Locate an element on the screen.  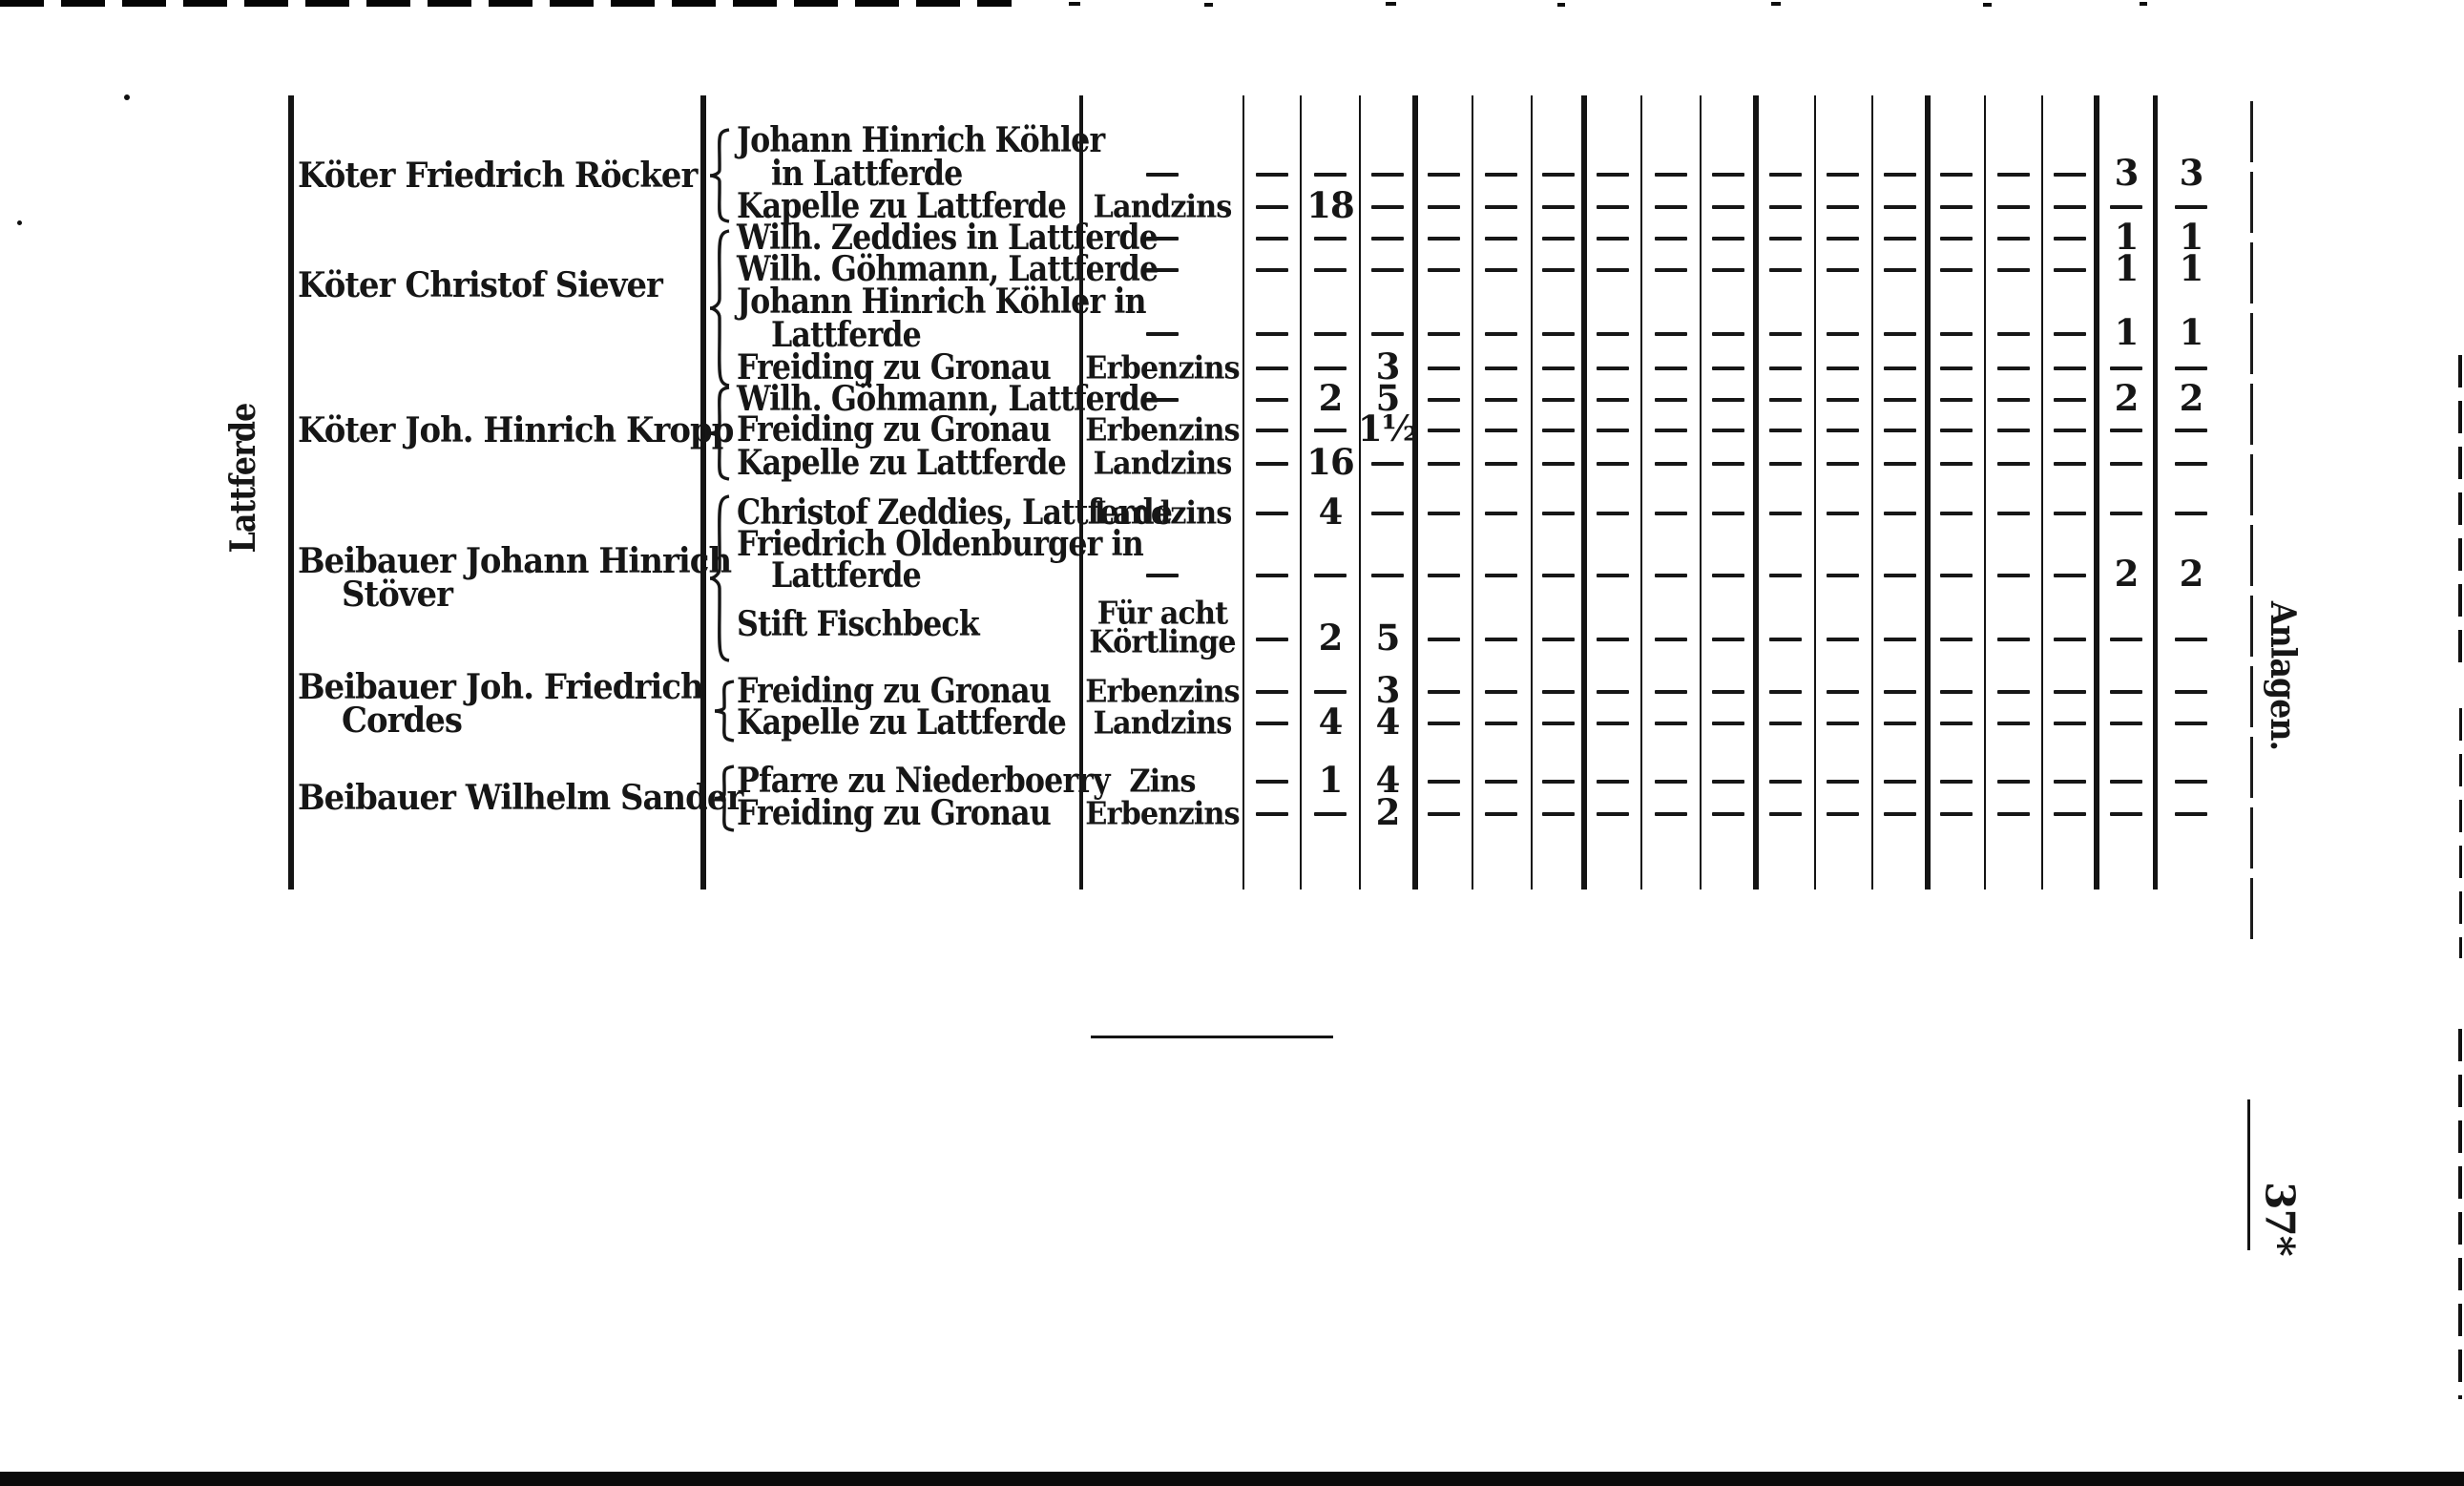
owner-name: Beibauer Johann Hinrich is located at coordinates (515, 561).